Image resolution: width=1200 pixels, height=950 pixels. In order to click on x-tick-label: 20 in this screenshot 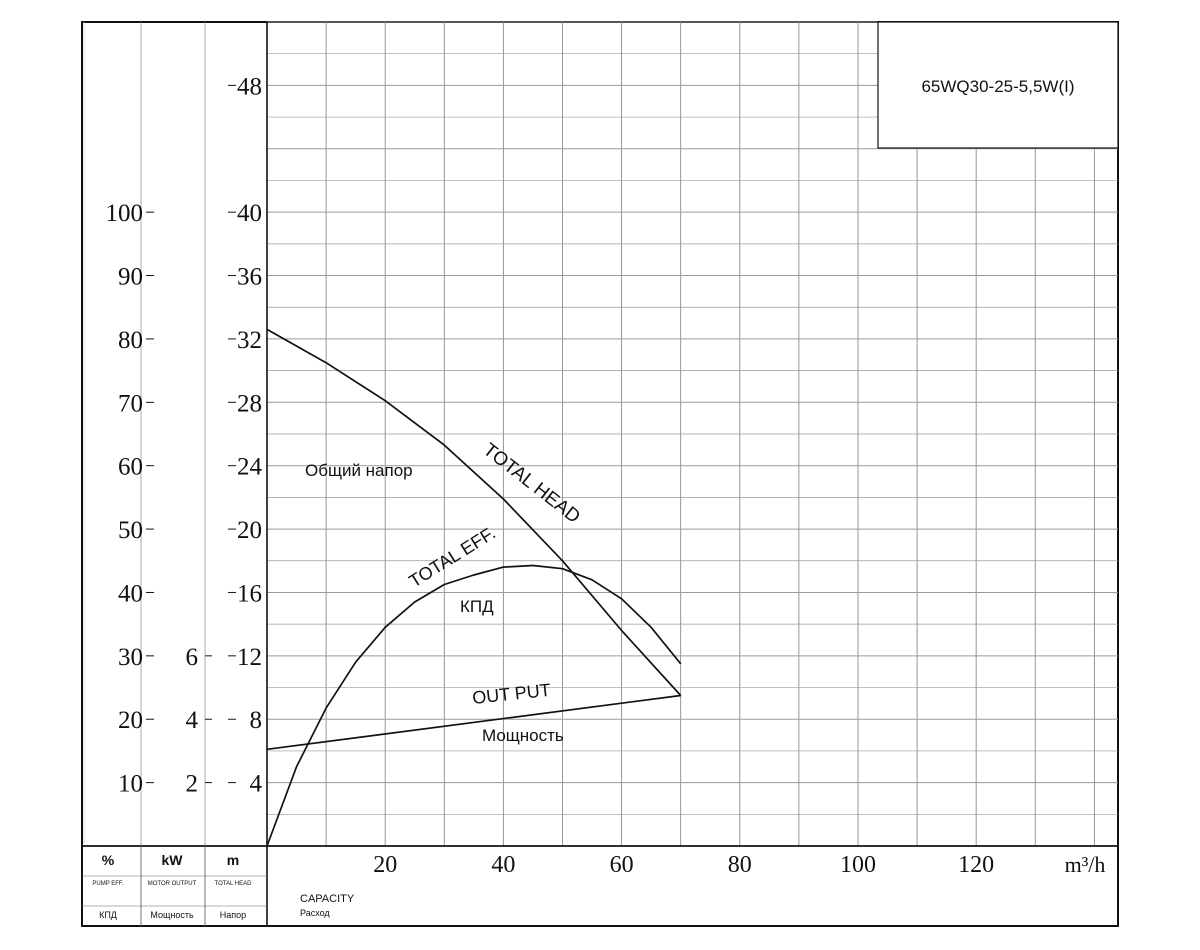, I will do `click(385, 865)`.